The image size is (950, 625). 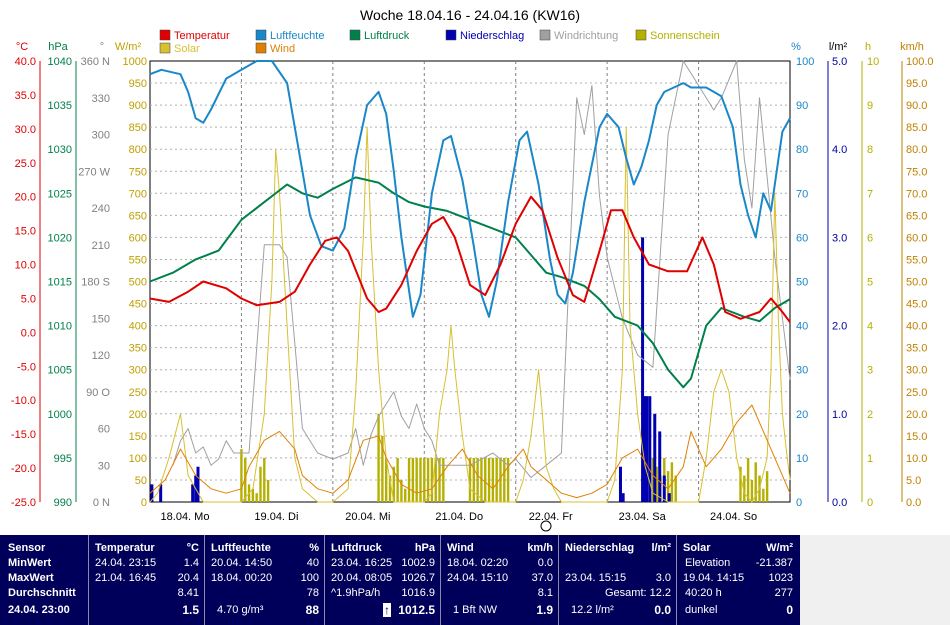 I want to click on humidity-tick: 40, so click(x=802, y=327).